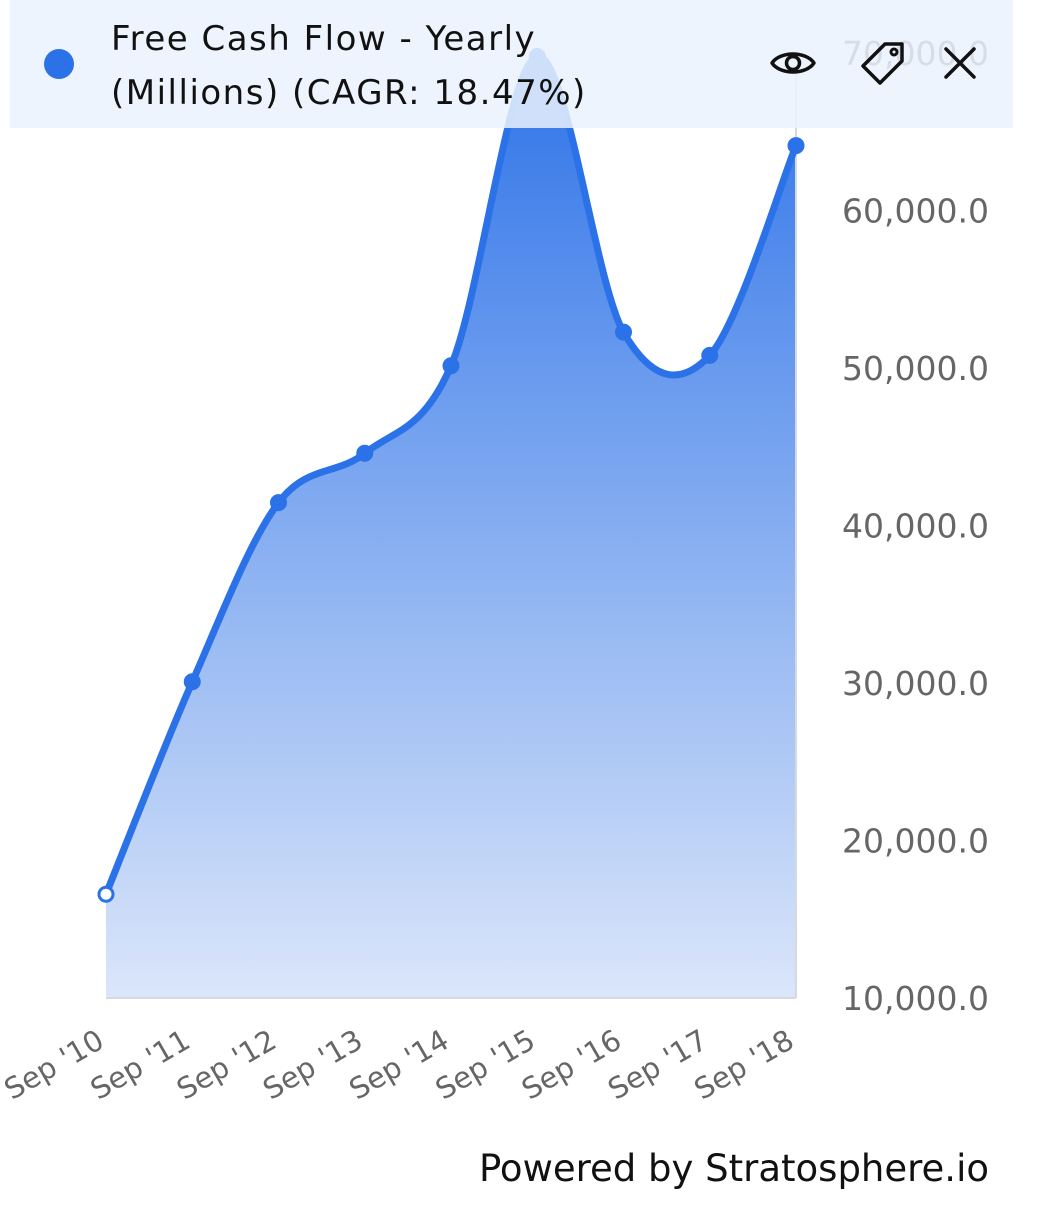 This screenshot has width=1055, height=1218. I want to click on y-tick-label: 30,000.0, so click(915, 683).